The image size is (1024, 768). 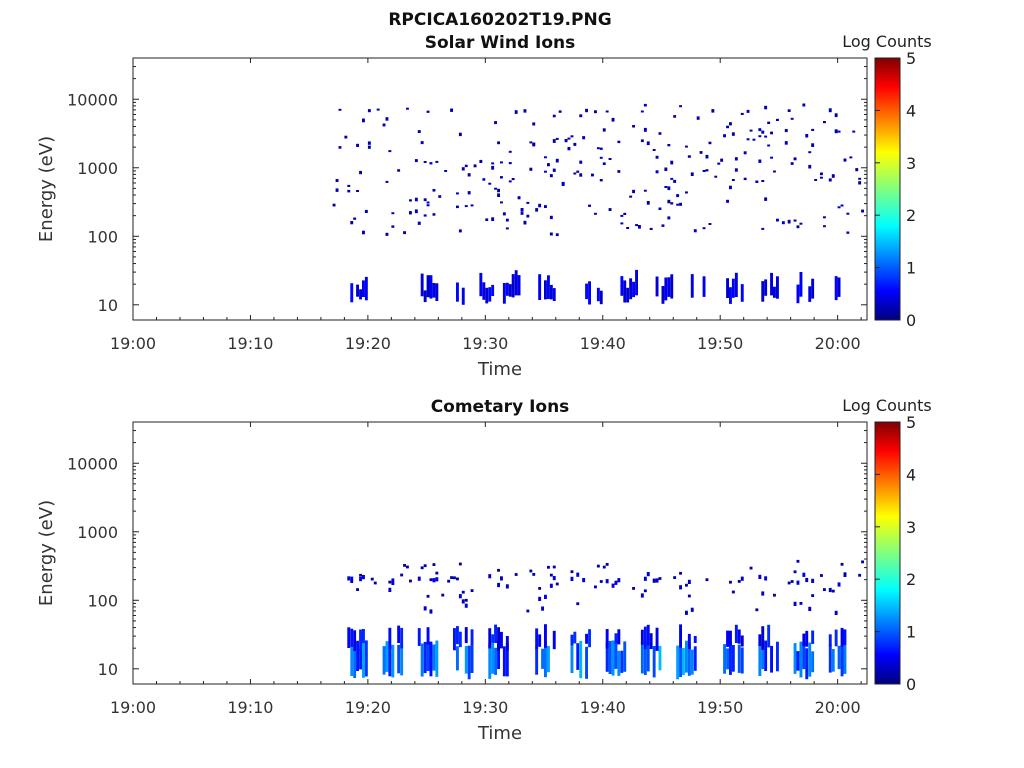 I want to click on solar-wind-colorbar, so click(x=887, y=189).